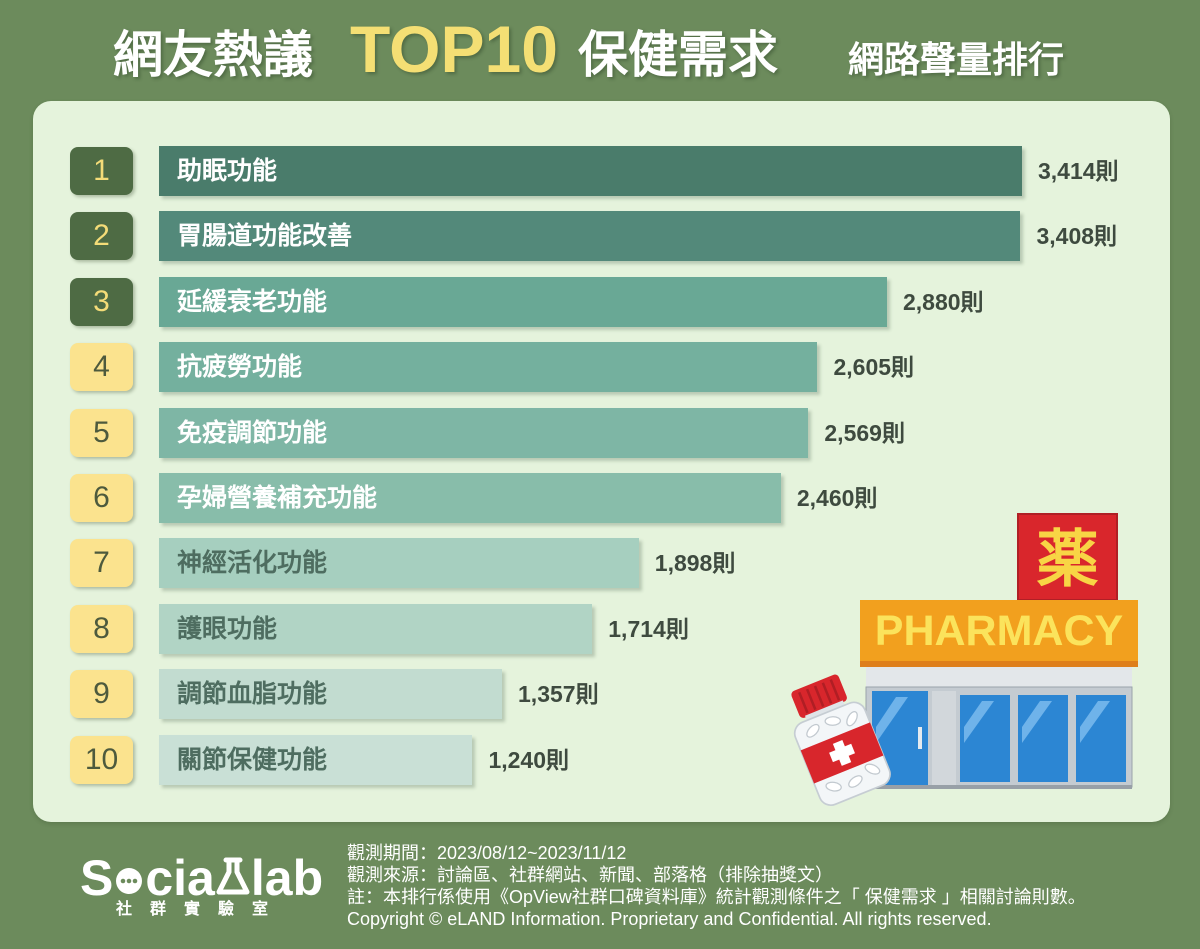 The height and width of the screenshot is (949, 1200). Describe the element at coordinates (470, 498) in the screenshot. I see `bar: 孕婦營養補充功能` at that location.